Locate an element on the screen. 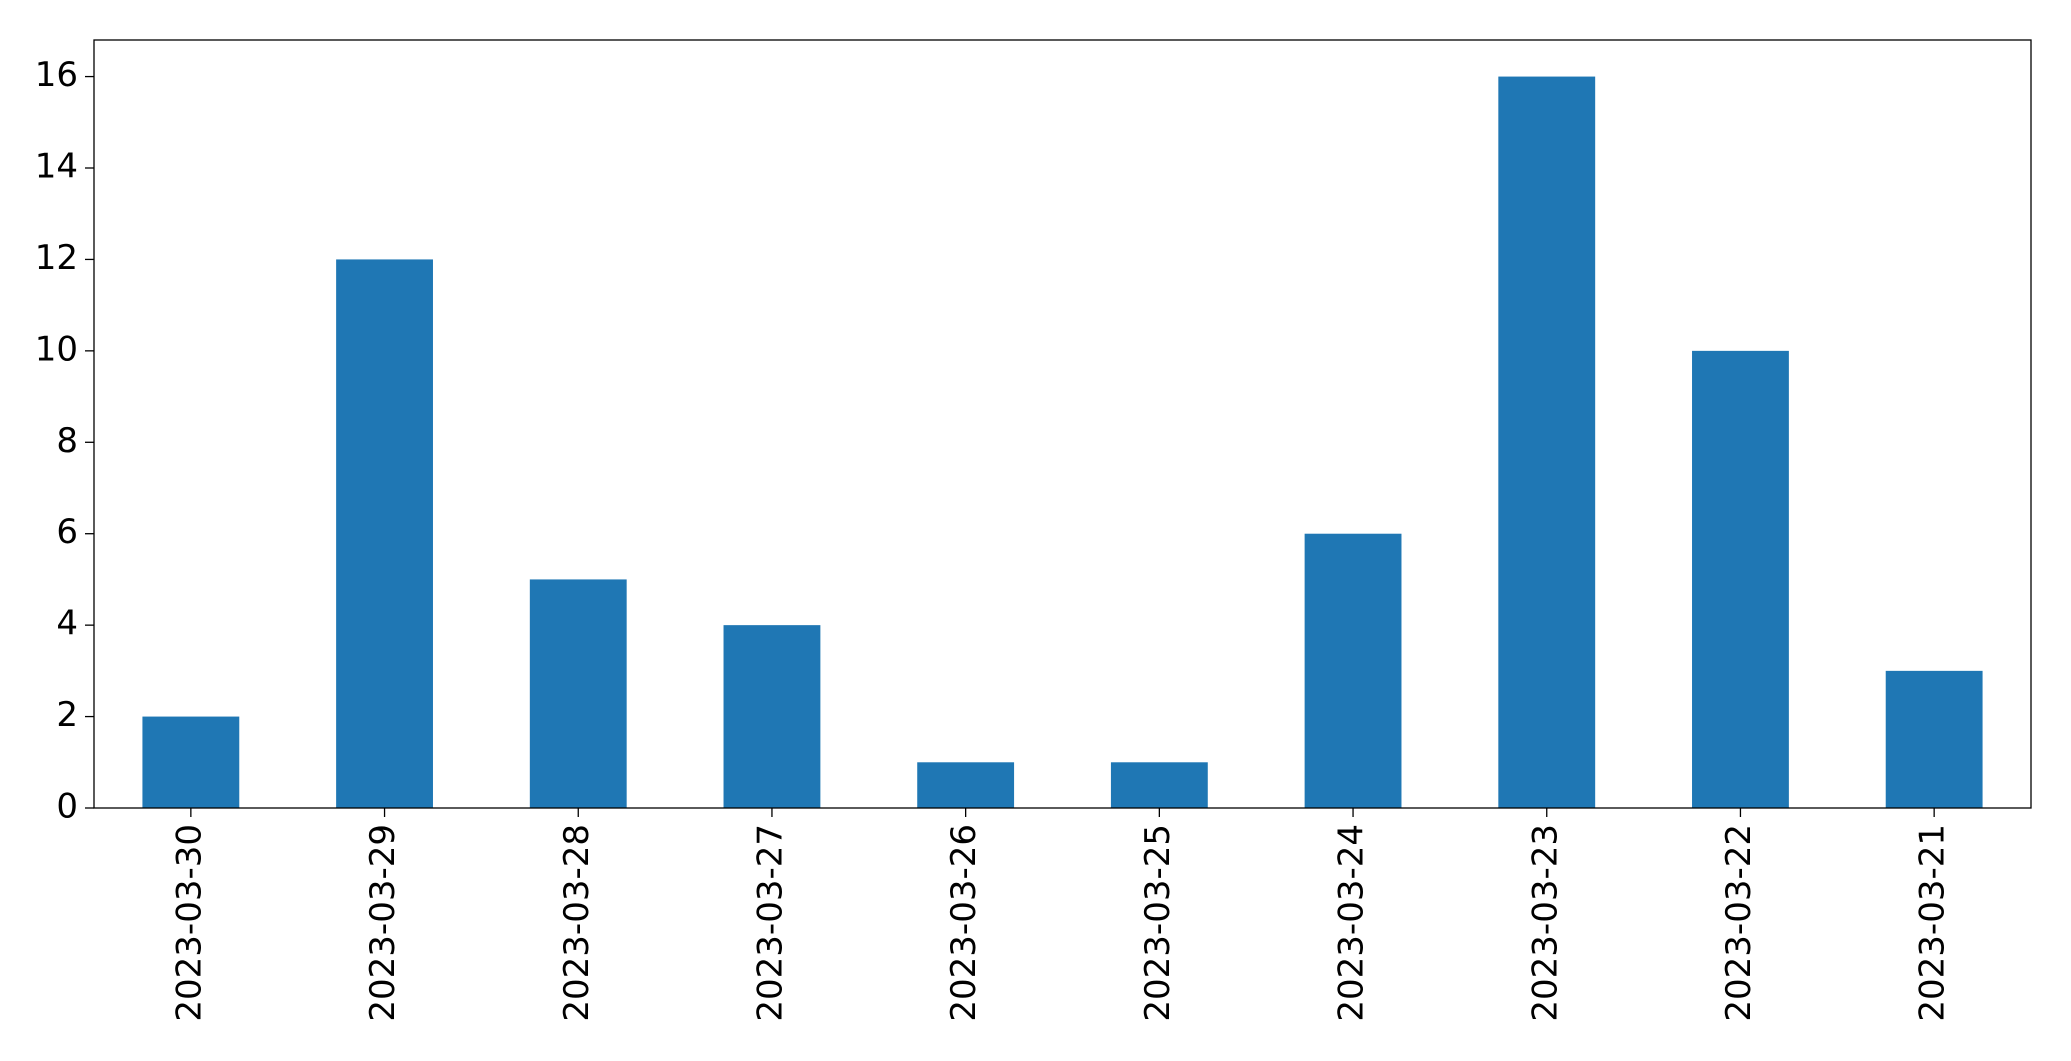 This screenshot has width=2071, height=1061. x-tick-label: 2023-03-28 is located at coordinates (577, 923).